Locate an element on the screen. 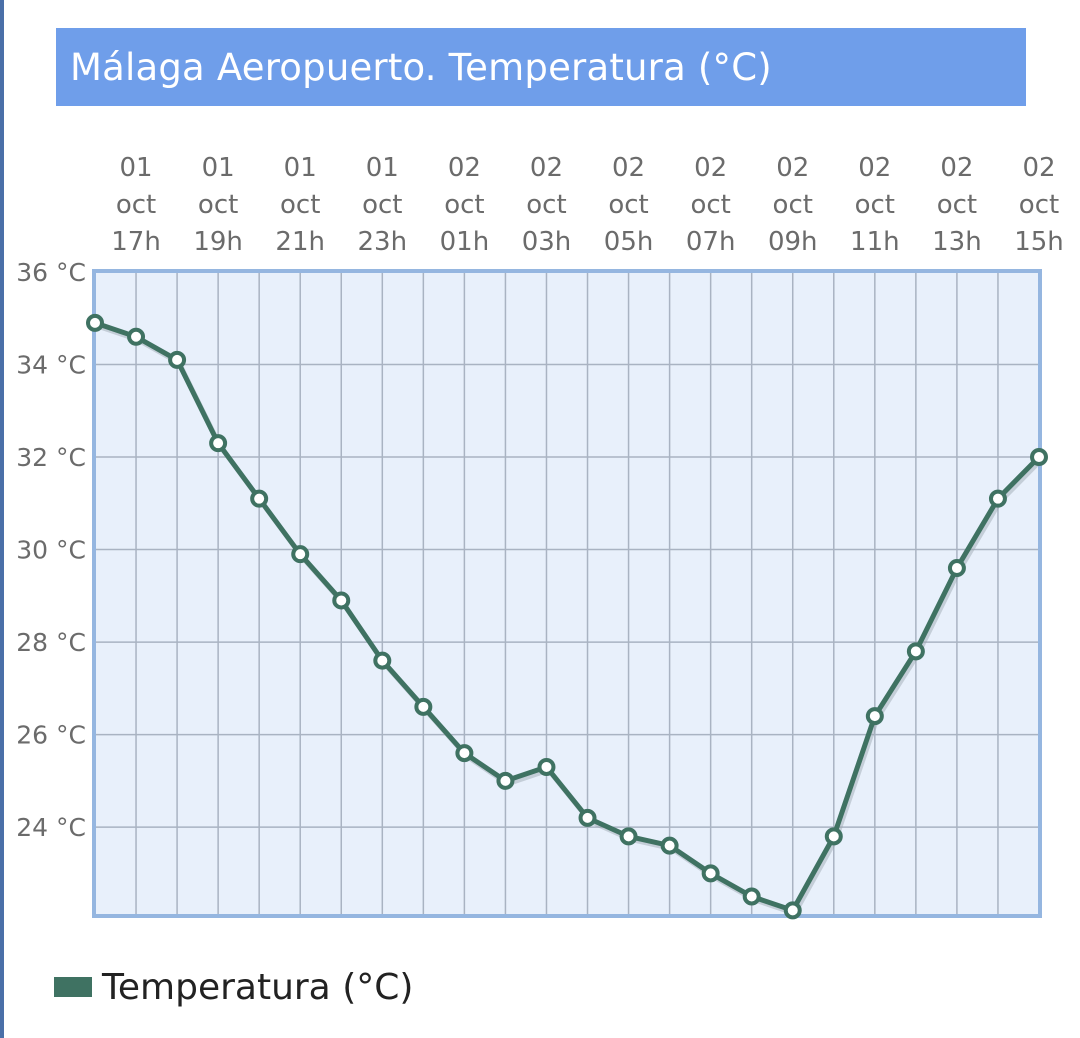  y-axis-ticks: 36 °C 34 °C 32 °C 30 °C 28 °C 26 °C 24 °C is located at coordinates (51, 550).